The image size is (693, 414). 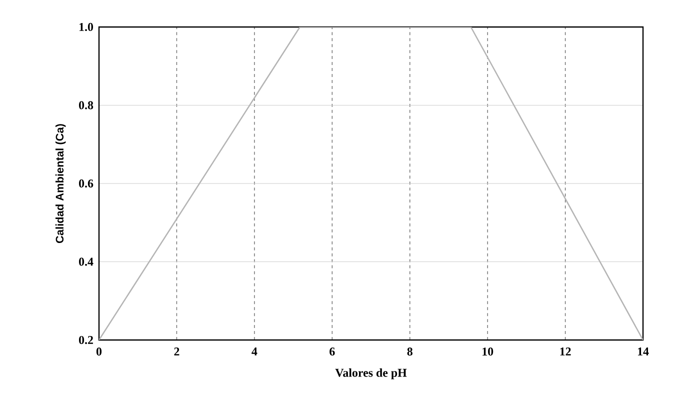 What do you see at coordinates (409, 352) in the screenshot?
I see `x-tick-label: 8` at bounding box center [409, 352].